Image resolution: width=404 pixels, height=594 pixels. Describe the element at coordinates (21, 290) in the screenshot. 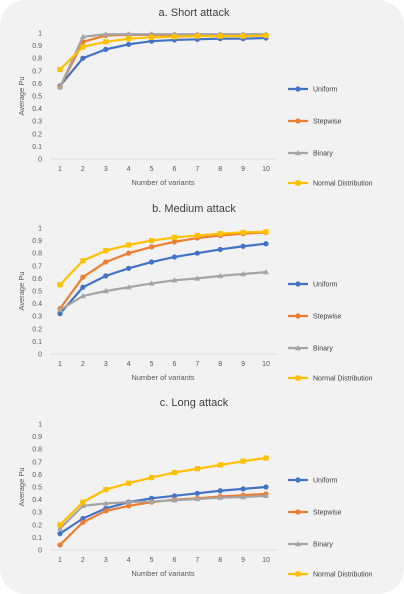

I see `y-axis-label: Average Pu` at that location.